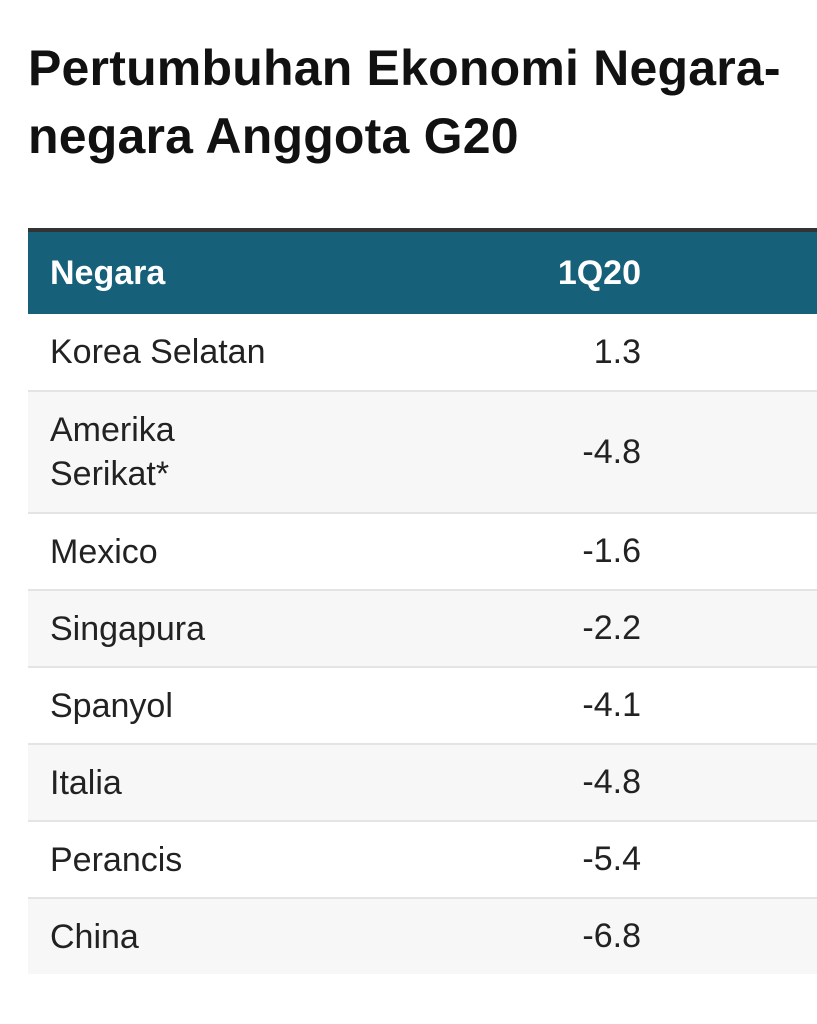 The width and height of the screenshot is (817, 1024). I want to click on value-cell: -2.2, so click(611, 628).